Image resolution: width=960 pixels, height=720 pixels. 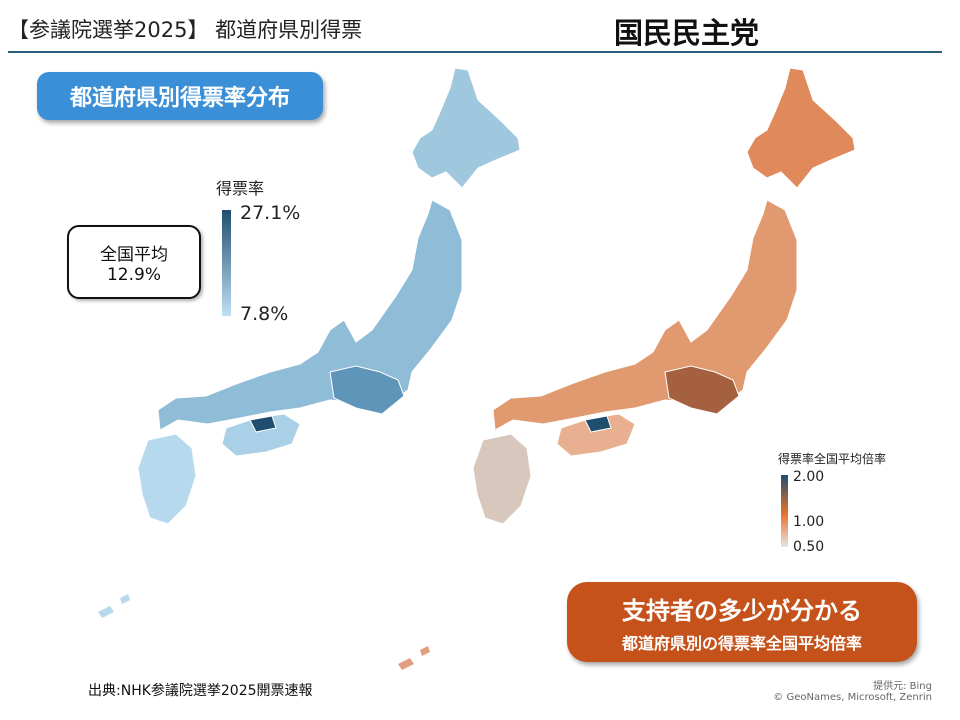 What do you see at coordinates (263, 424) in the screenshot?
I see `kagawa-left` at bounding box center [263, 424].